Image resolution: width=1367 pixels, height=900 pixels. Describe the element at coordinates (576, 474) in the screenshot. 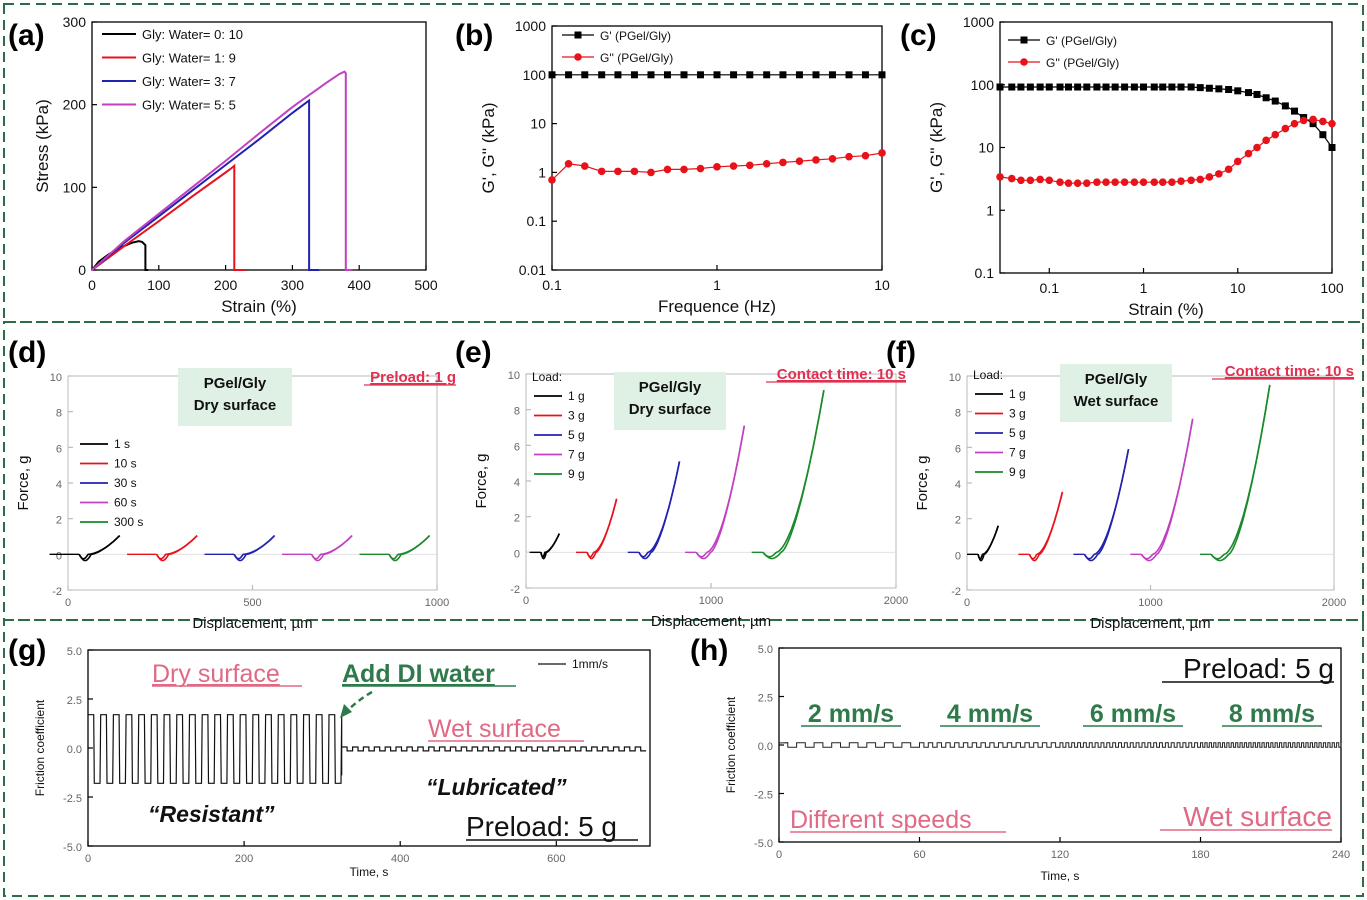

I see `legend-label-e-4: 9 g` at that location.